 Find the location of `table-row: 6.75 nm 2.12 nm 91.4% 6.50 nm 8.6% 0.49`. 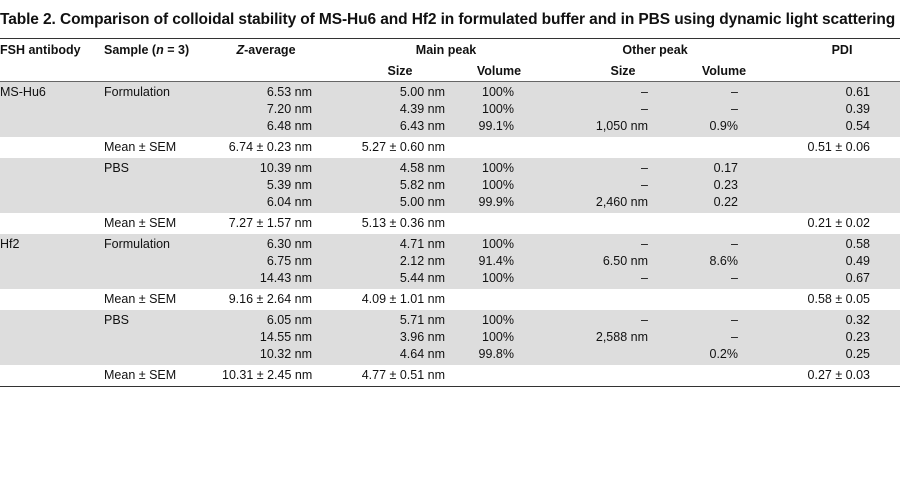

table-row: 6.75 nm 2.12 nm 91.4% 6.50 nm 8.6% 0.49 is located at coordinates (450, 261).